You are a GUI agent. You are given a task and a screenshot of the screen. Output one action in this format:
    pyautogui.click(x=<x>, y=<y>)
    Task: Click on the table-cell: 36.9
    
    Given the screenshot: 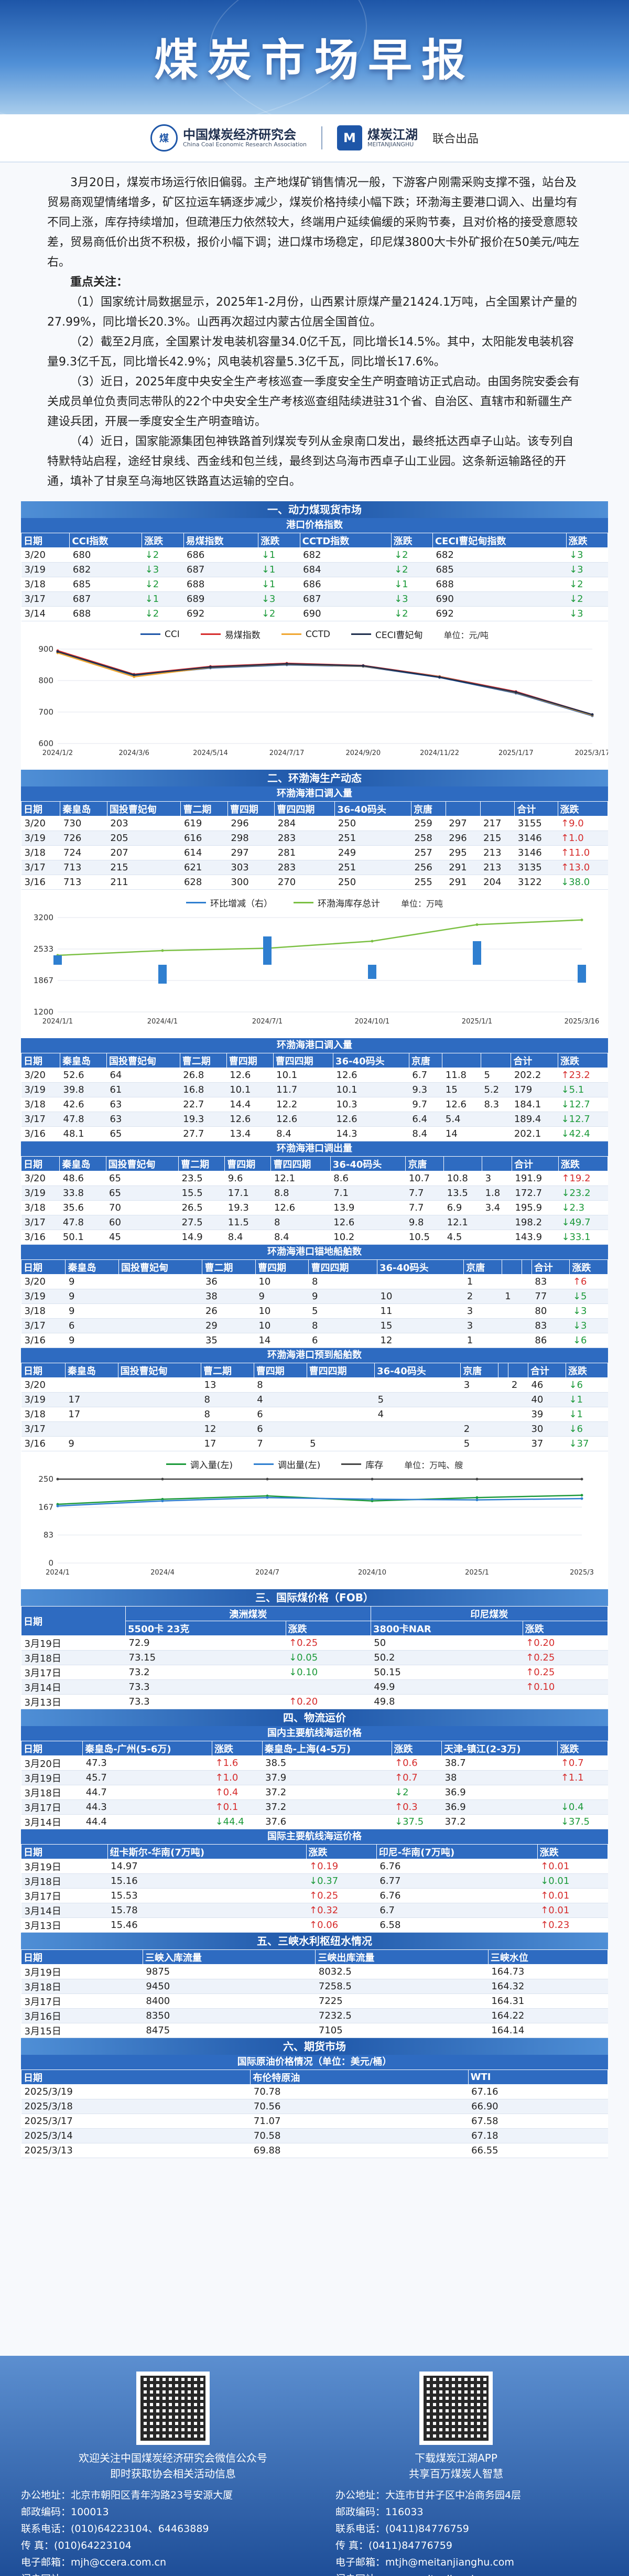 What is the action you would take?
    pyautogui.click(x=500, y=1792)
    